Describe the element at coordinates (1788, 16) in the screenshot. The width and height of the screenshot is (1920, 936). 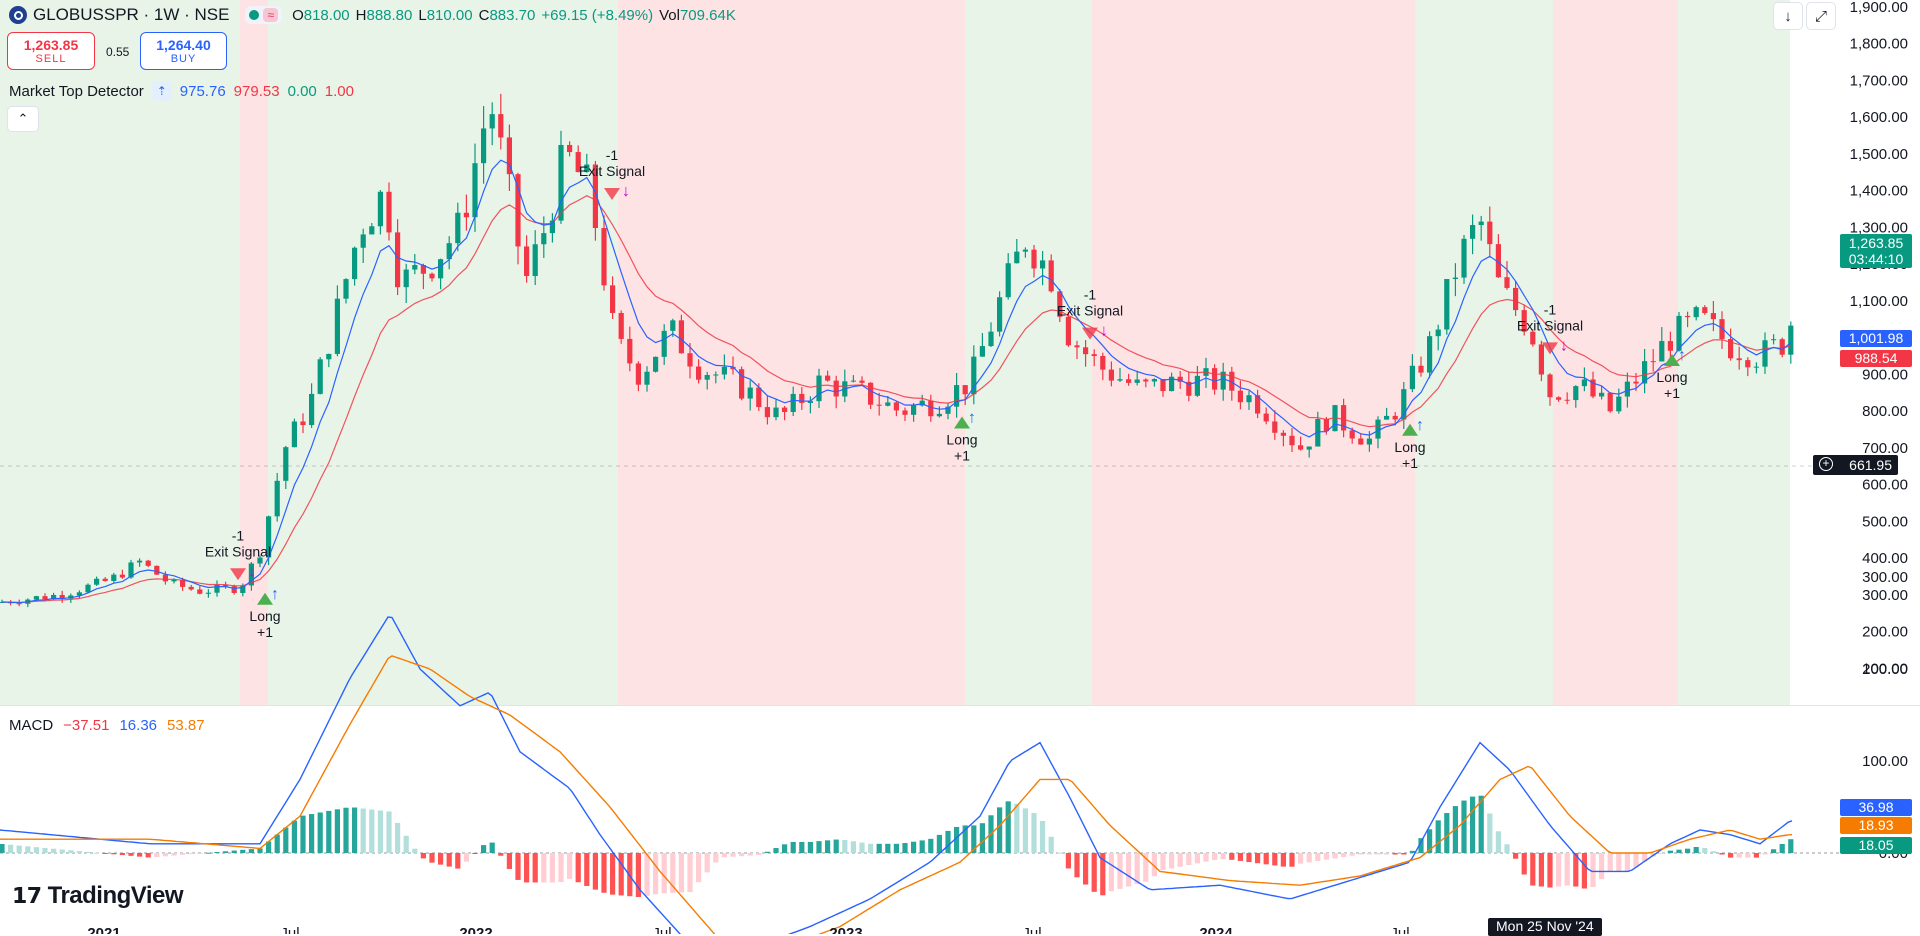
I see `download-icon: ↓` at that location.